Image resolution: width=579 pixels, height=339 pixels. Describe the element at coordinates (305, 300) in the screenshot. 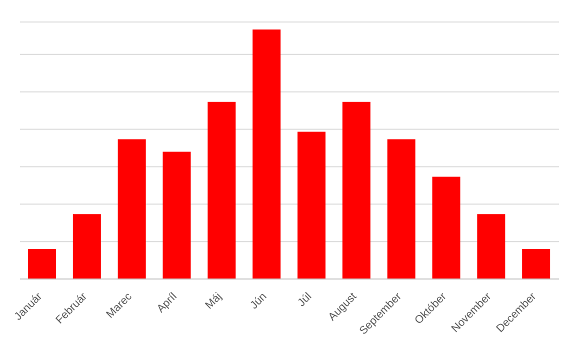

I see `x-tick-label: Júl` at that location.